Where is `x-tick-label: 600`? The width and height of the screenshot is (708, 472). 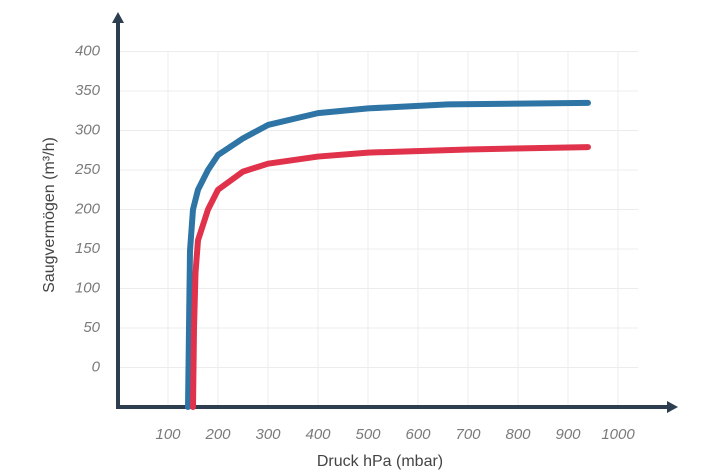 x-tick-label: 600 is located at coordinates (418, 434).